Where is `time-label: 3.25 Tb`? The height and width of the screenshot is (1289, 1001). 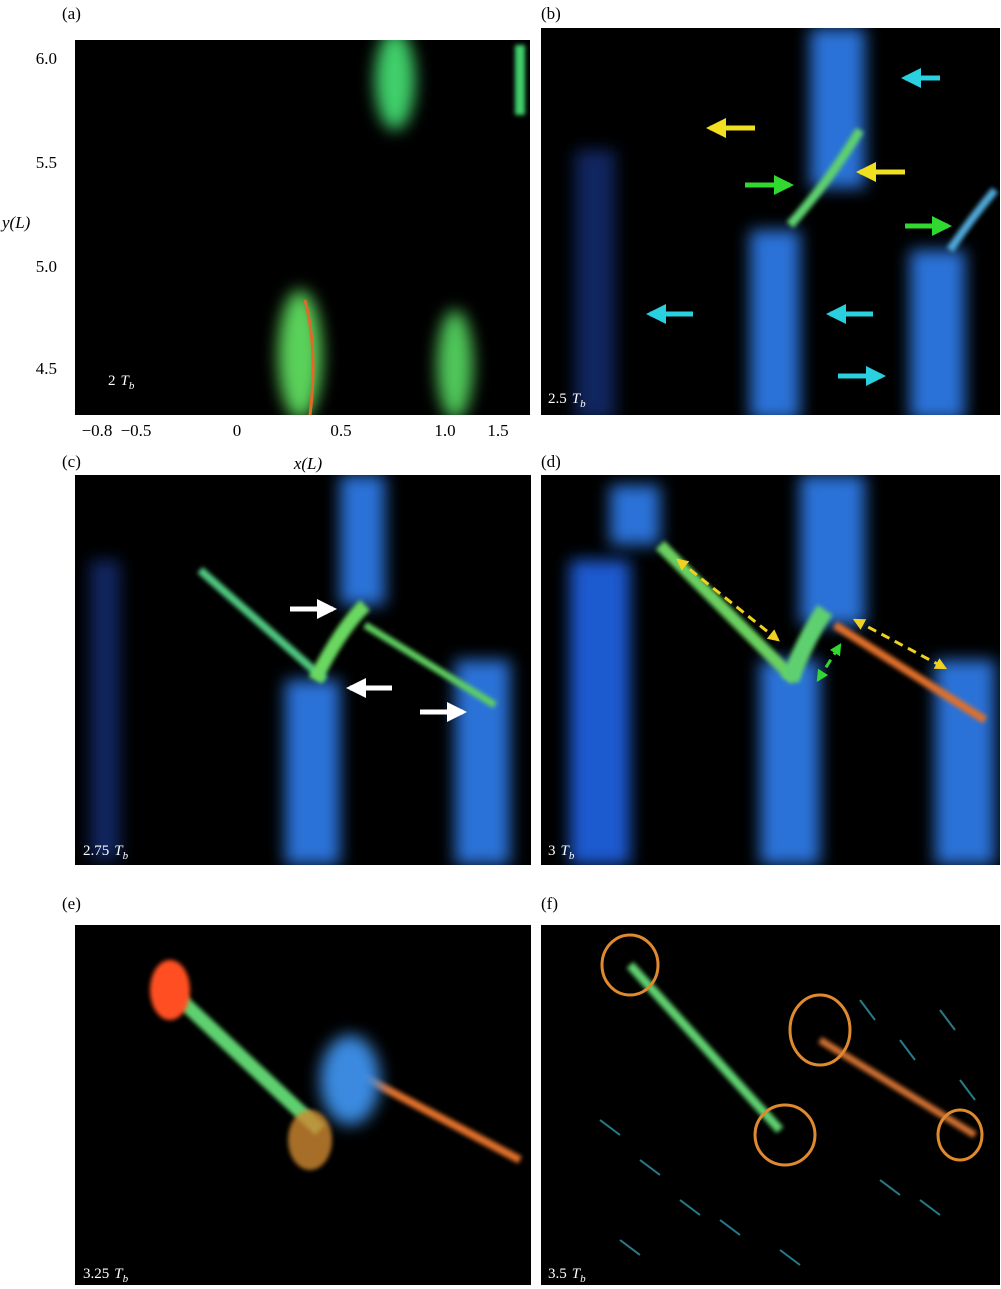 time-label: 3.25 Tb is located at coordinates (106, 1275).